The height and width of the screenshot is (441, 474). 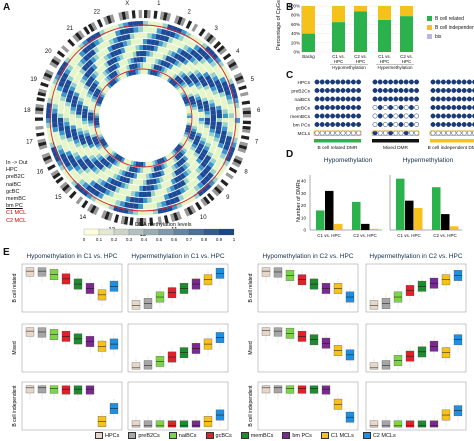 What do you see at coordinates (259, 111) in the screenshot?
I see `chromosome-label: 6` at bounding box center [259, 111].